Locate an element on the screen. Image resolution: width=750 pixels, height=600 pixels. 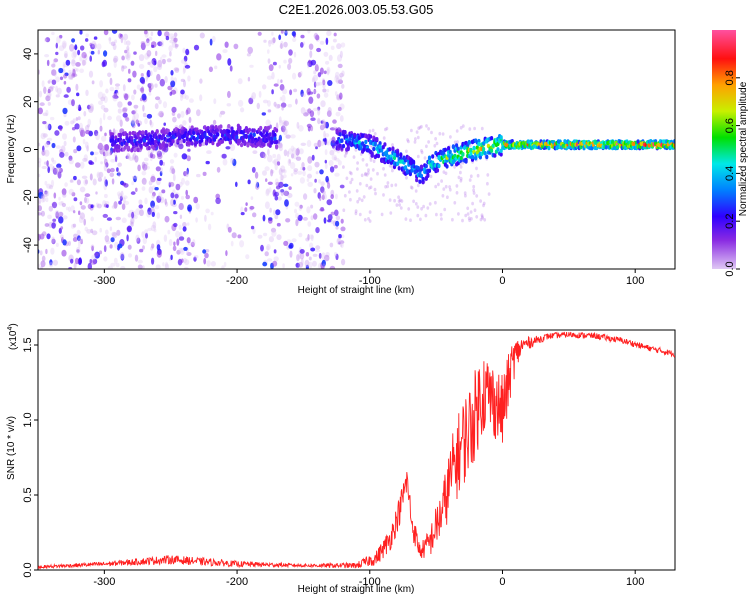
y-tick-label: -20 is located at coordinates (28, 197).